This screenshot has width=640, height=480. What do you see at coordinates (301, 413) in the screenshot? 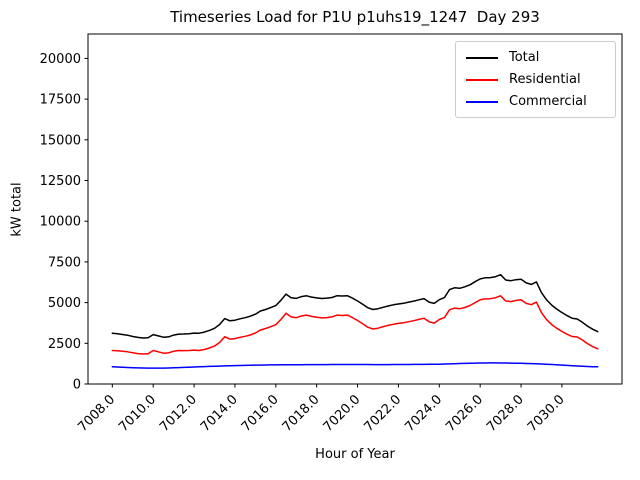
I see `x-tick-label: 7018.0` at bounding box center [301, 413].